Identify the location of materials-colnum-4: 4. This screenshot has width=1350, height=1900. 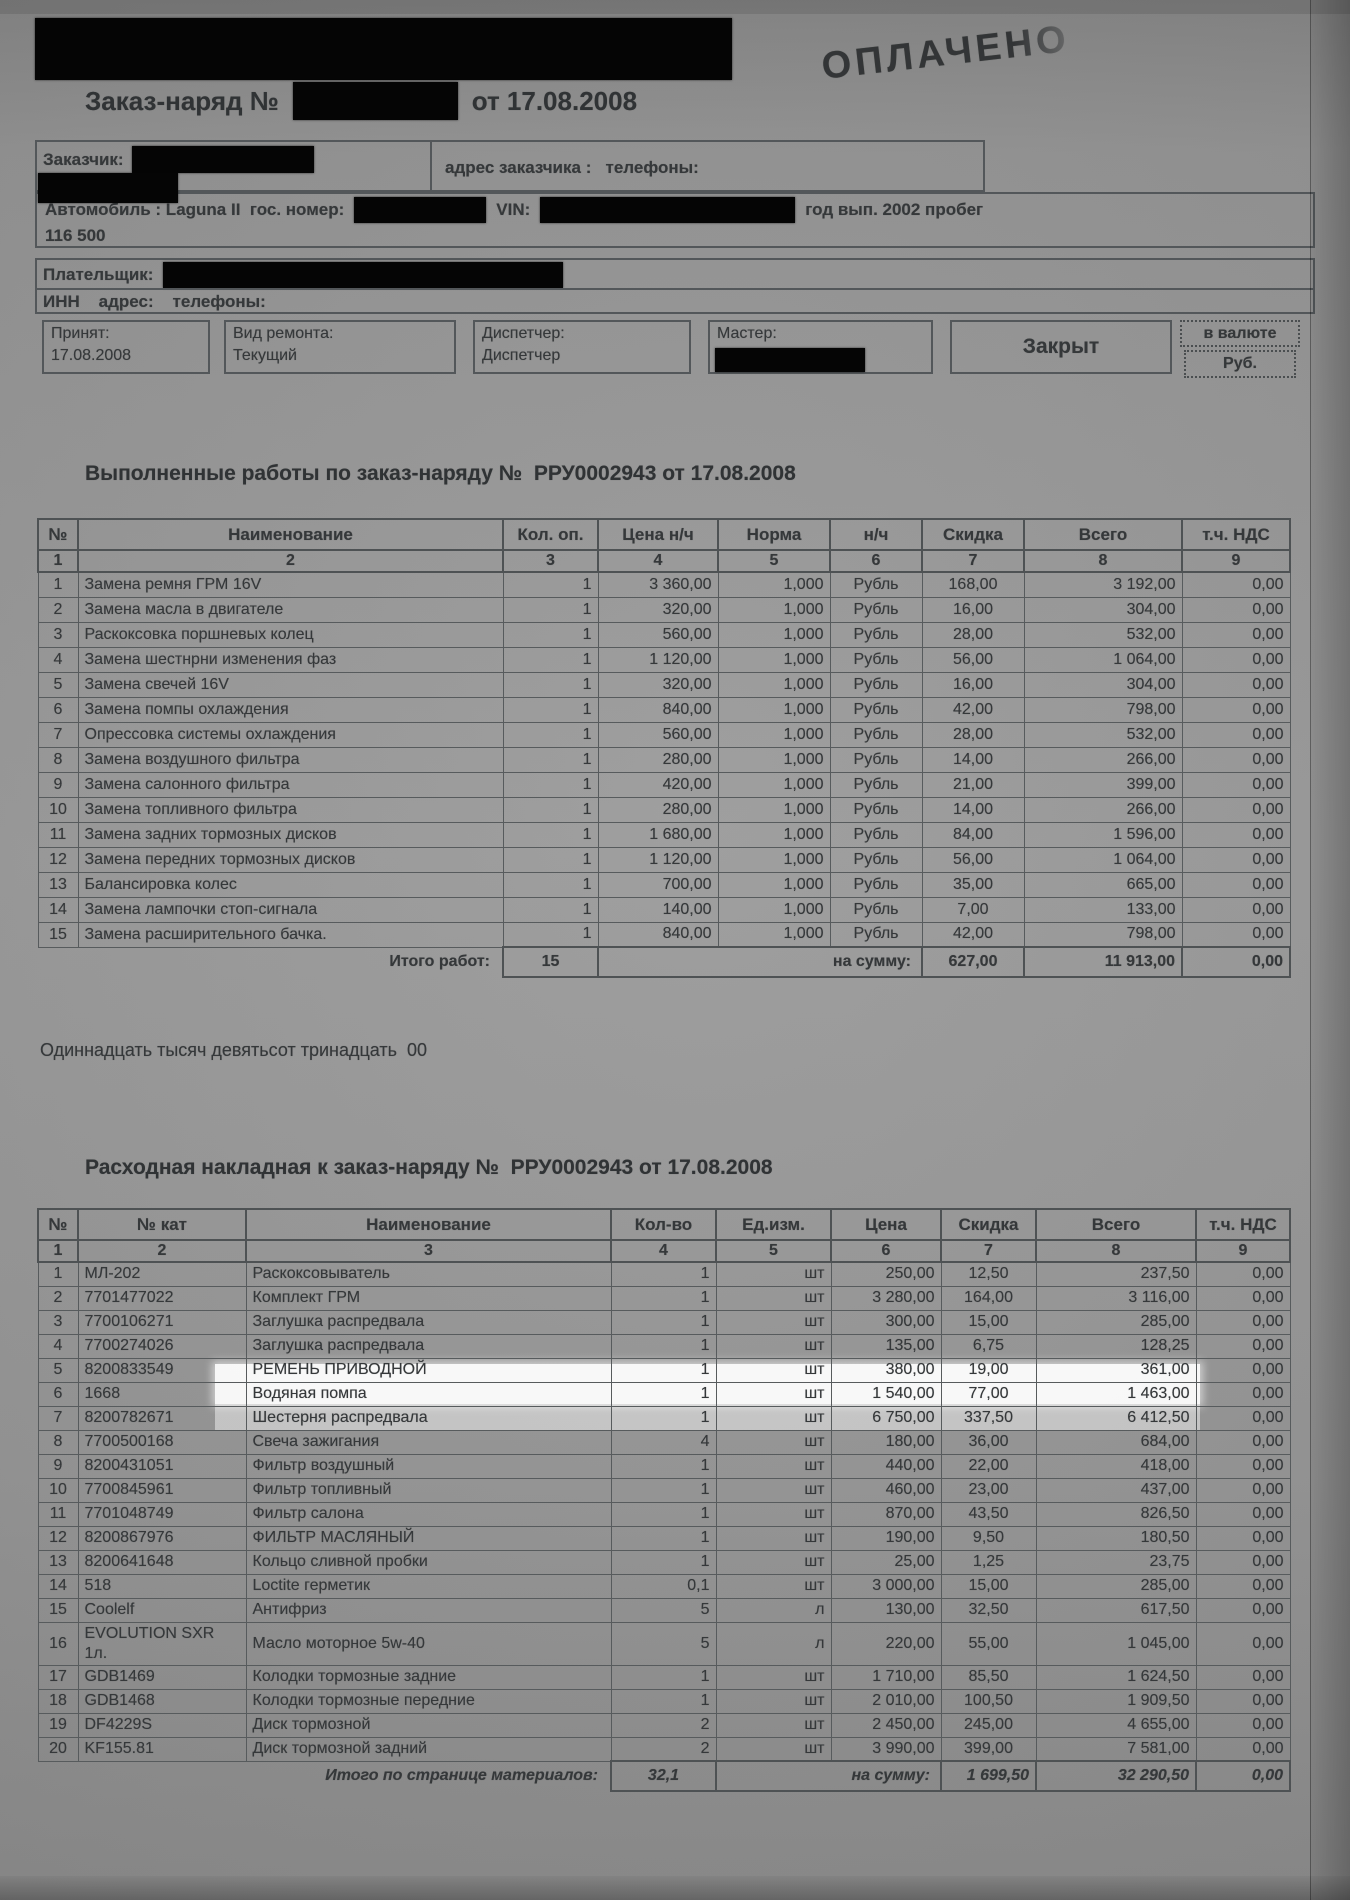
(663, 1251).